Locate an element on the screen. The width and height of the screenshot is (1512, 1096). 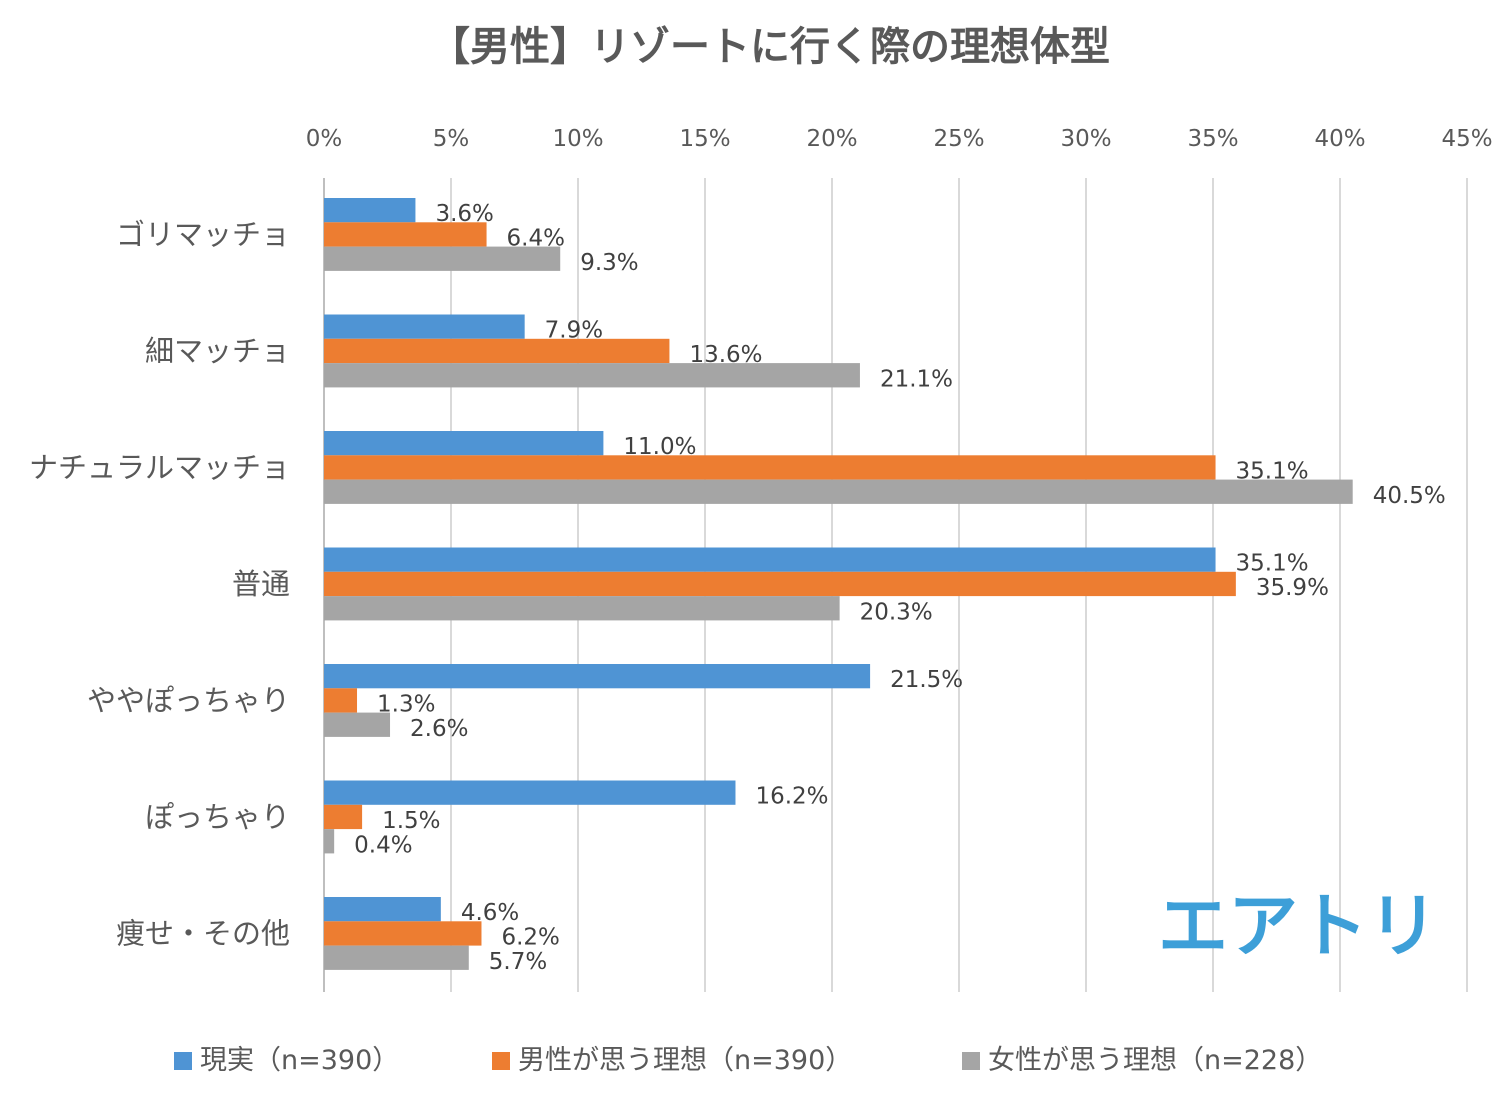
data-label: 13.6% is located at coordinates (725, 355).